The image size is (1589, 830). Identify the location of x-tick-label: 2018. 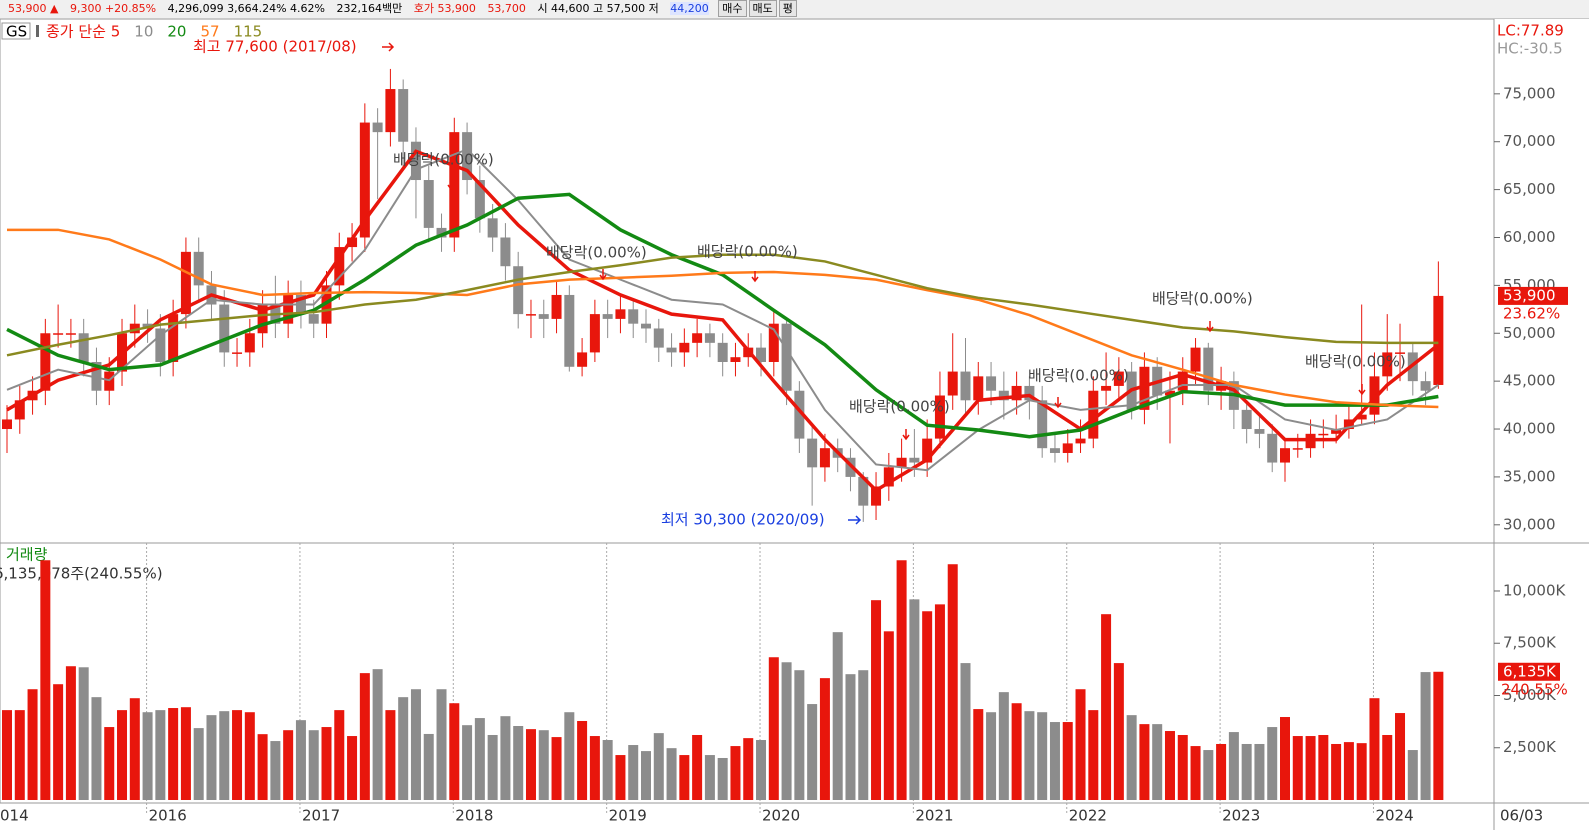
(474, 816).